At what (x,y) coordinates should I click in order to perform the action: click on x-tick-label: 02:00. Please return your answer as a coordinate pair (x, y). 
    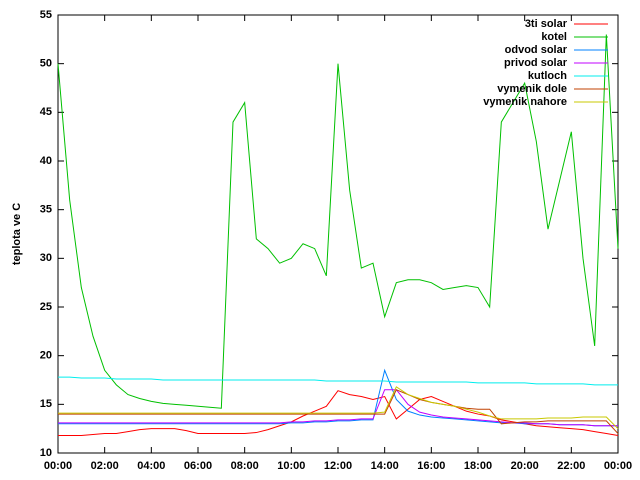
    Looking at the image, I should click on (105, 466).